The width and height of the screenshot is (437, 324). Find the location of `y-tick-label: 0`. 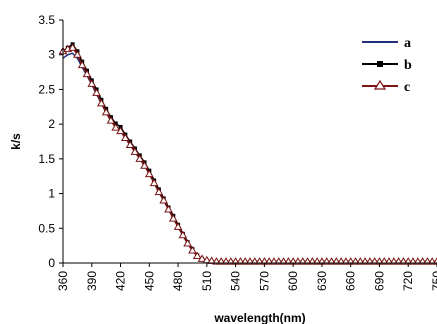

y-tick-label: 0 is located at coordinates (51, 263).